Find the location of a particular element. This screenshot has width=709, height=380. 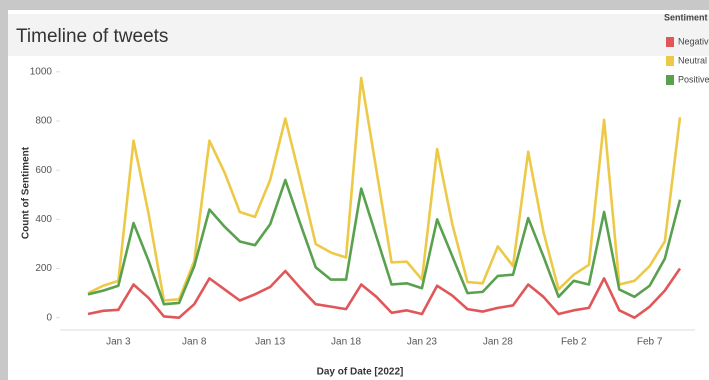

legend-label: Negative is located at coordinates (693, 41).